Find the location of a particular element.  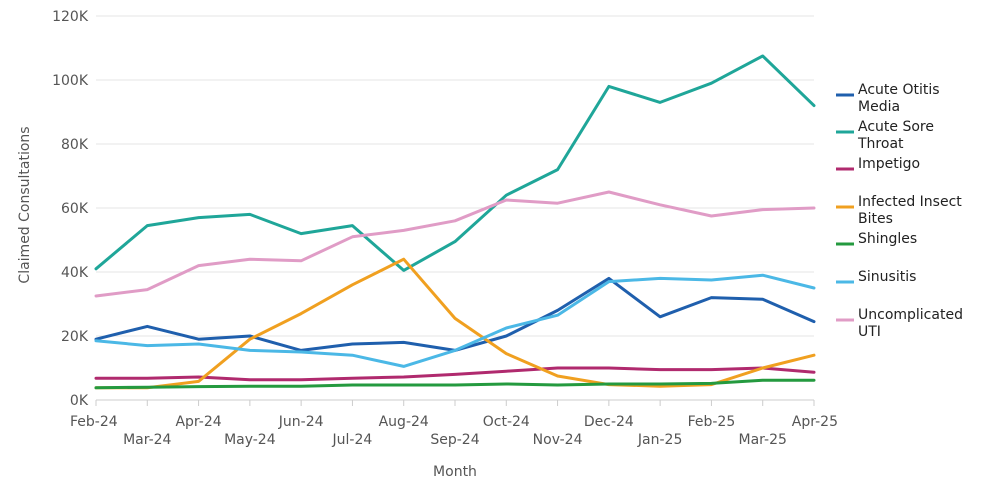

x-tick-label: Jul-24 is located at coordinates (352, 440).